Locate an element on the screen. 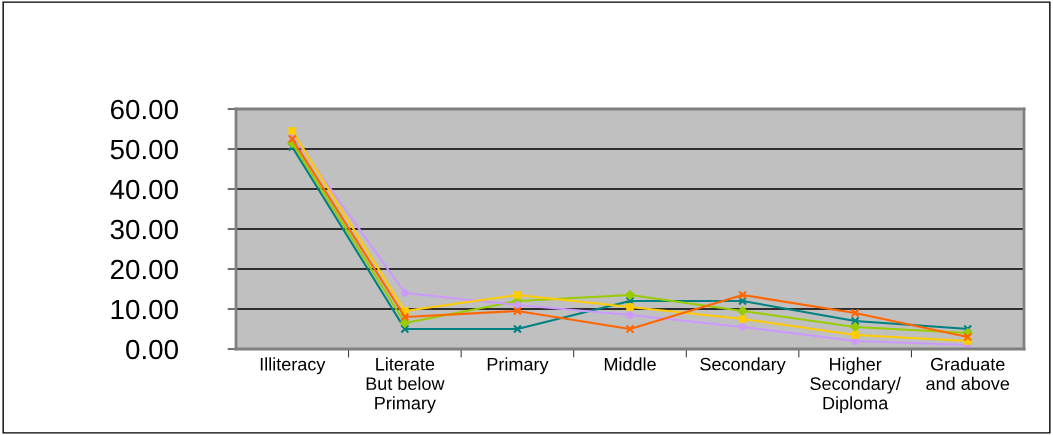 Image resolution: width=1053 pixels, height=435 pixels. x-tick-label: Literate But below Primary is located at coordinates (405, 385).